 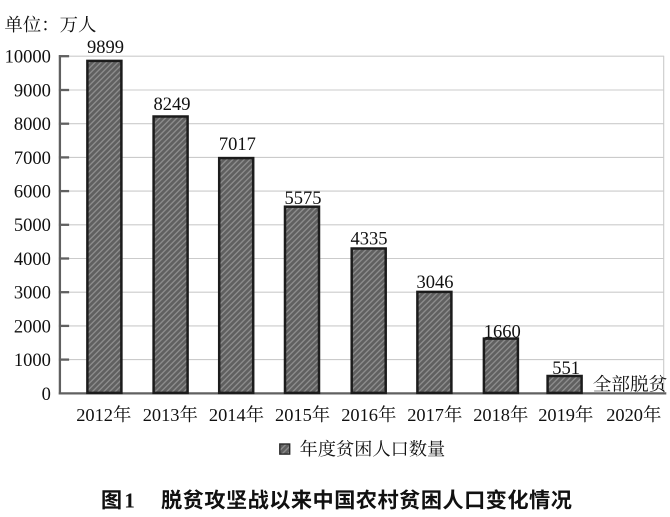 I want to click on svg-text: 9000, so click(x=32, y=91).